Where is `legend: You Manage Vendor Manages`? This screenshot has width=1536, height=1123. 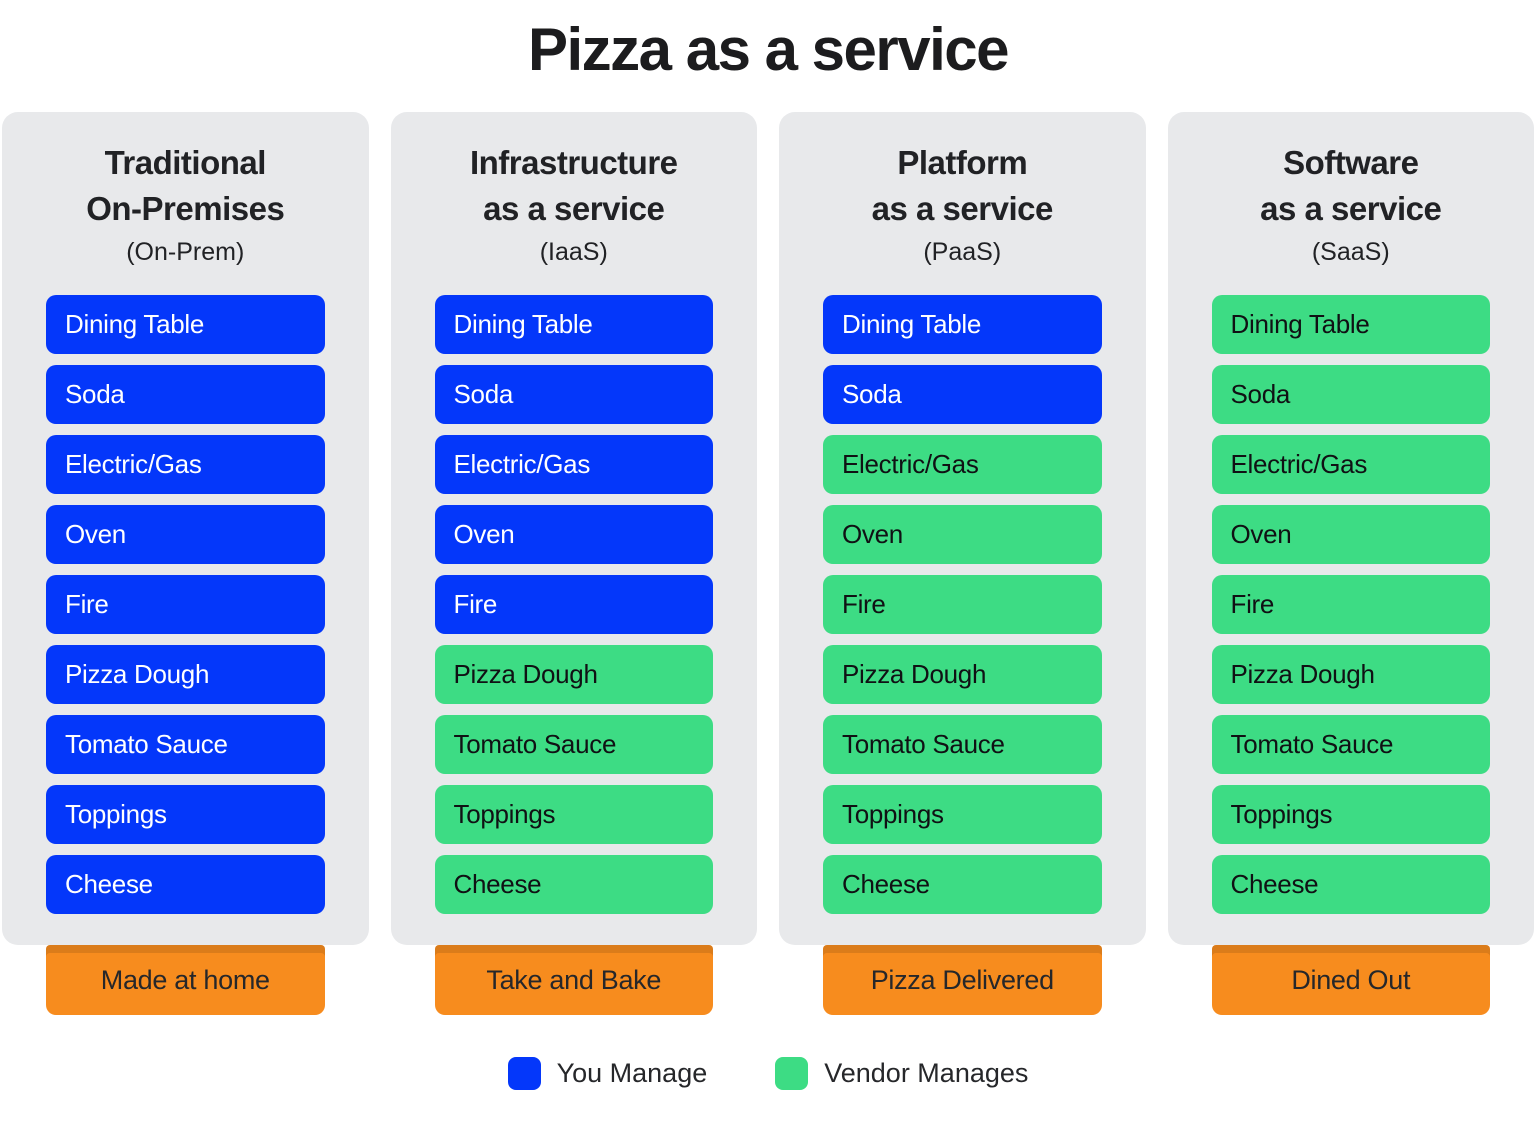 legend: You Manage Vendor Manages is located at coordinates (768, 1073).